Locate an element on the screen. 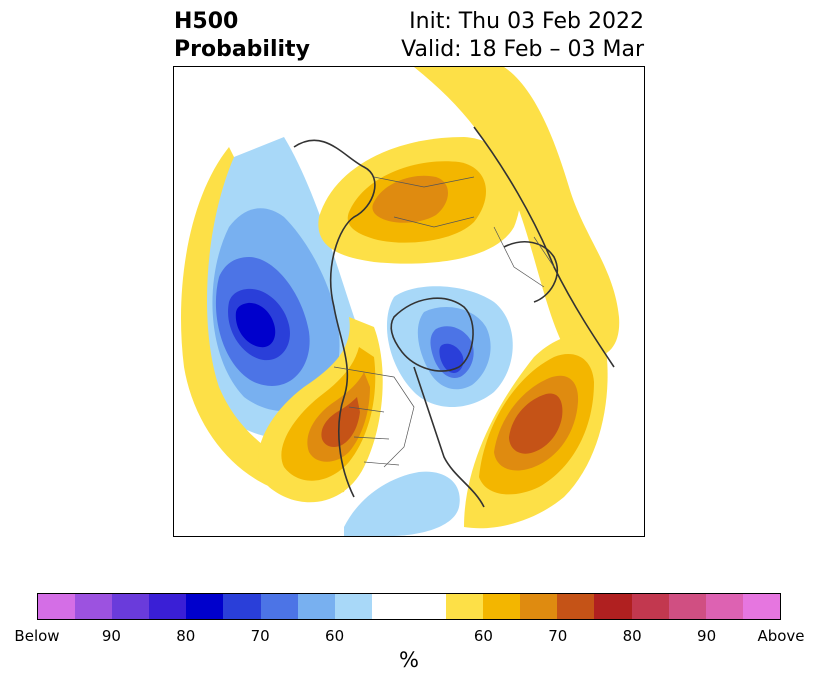 This screenshot has width=819, height=686. colorbar-tick-label: Above is located at coordinates (781, 636).